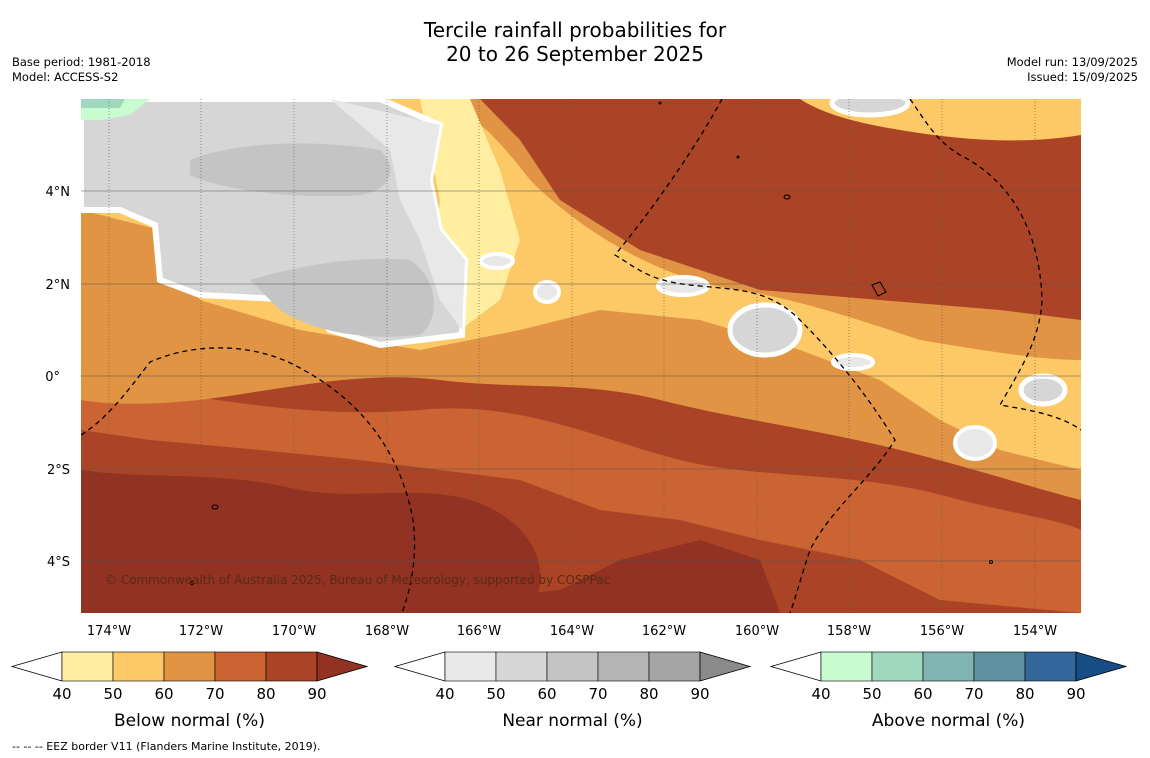  I want to click on field-below-90-sw, so click(311, 541).